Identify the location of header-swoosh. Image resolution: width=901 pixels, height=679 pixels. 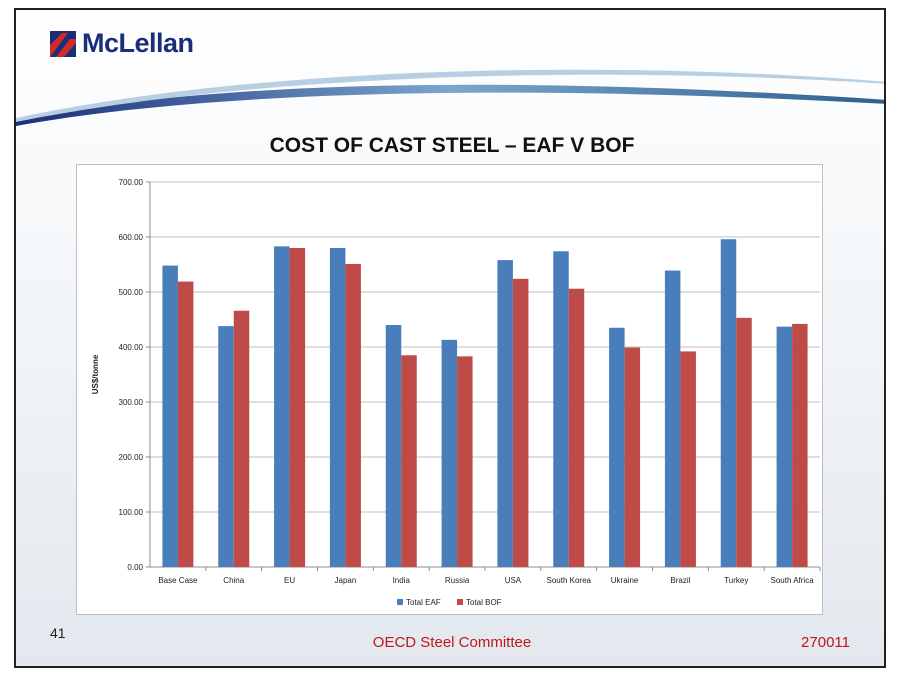
(450, 97).